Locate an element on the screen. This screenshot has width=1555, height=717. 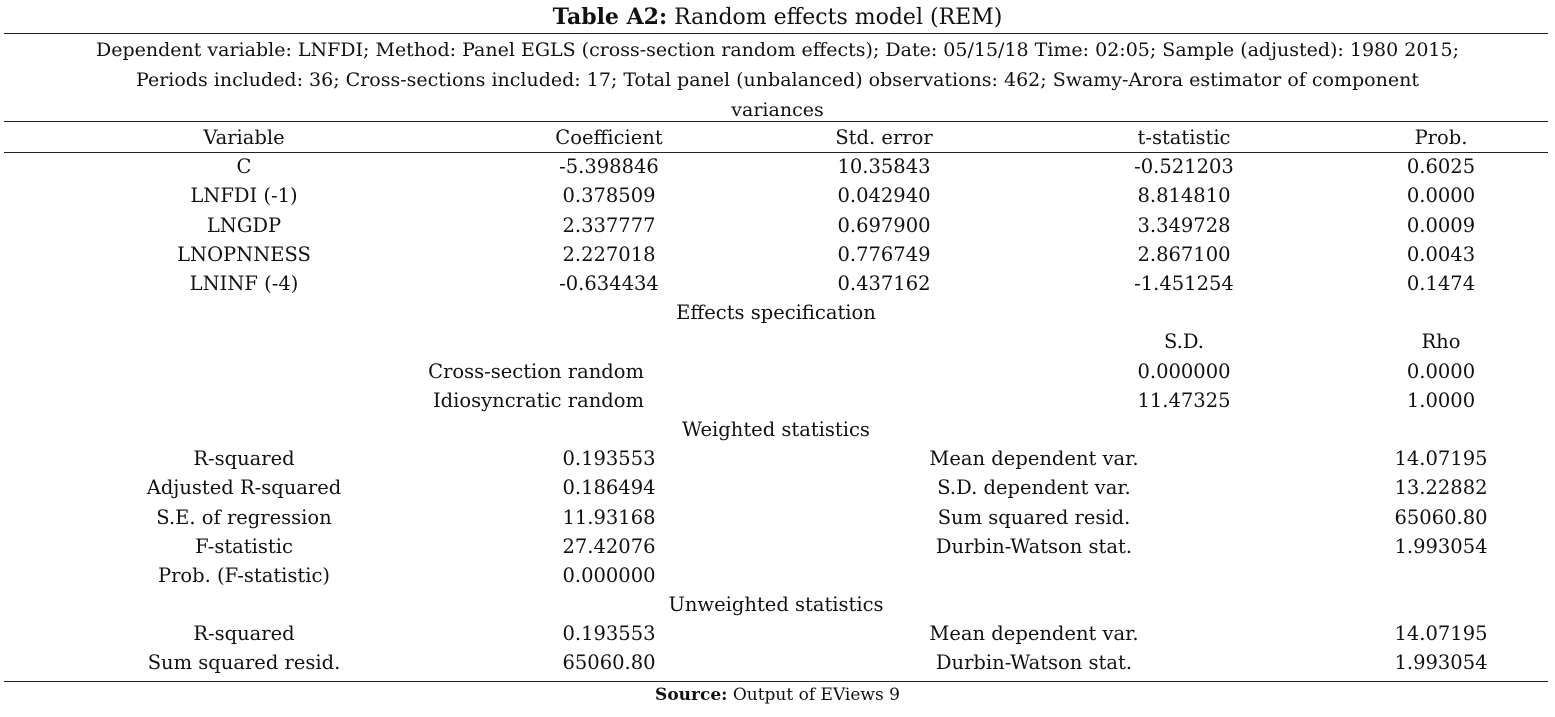
variable-cell: LNFDI (-1) is located at coordinates (244, 196).